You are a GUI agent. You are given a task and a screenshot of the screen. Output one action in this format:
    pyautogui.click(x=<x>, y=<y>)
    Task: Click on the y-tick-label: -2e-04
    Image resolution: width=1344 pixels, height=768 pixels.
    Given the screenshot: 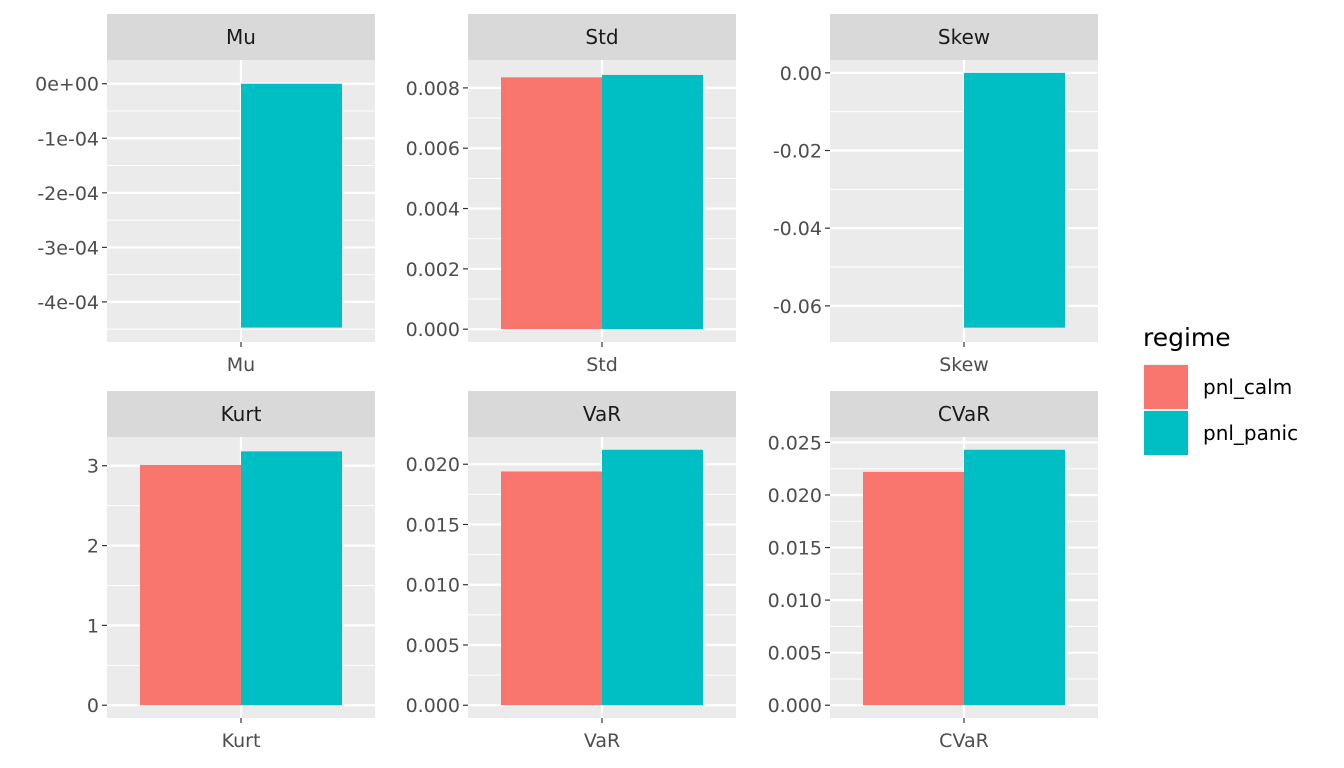 What is the action you would take?
    pyautogui.click(x=68, y=194)
    